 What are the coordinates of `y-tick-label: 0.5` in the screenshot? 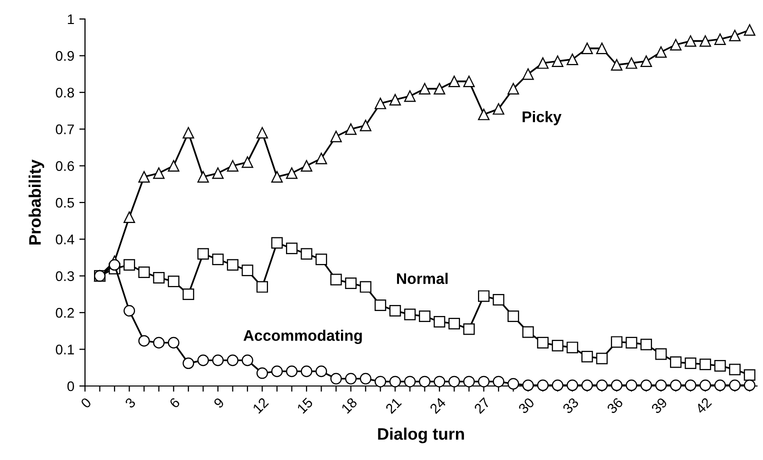 It's located at (65, 203).